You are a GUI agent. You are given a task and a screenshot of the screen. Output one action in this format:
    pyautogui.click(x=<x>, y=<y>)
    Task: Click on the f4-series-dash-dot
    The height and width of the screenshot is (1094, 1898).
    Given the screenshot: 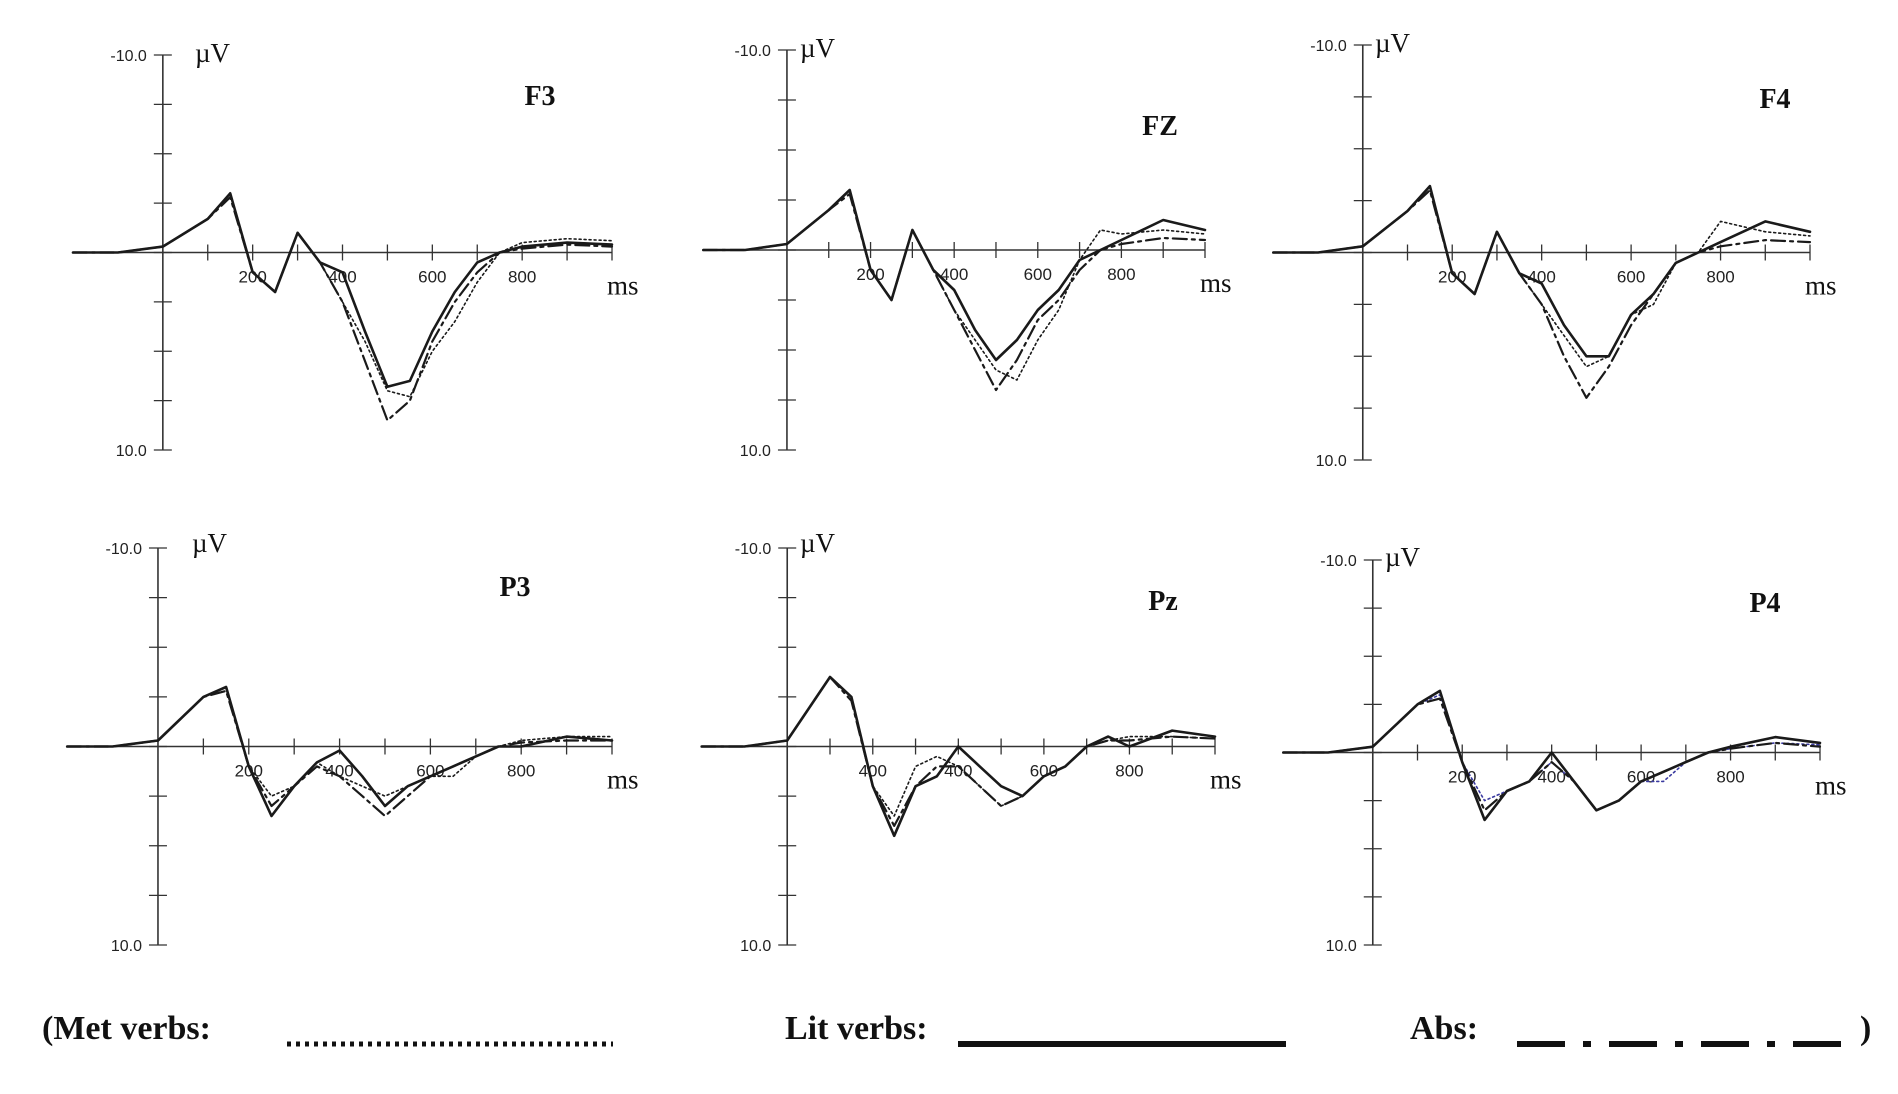 What is the action you would take?
    pyautogui.click(x=1542, y=294)
    